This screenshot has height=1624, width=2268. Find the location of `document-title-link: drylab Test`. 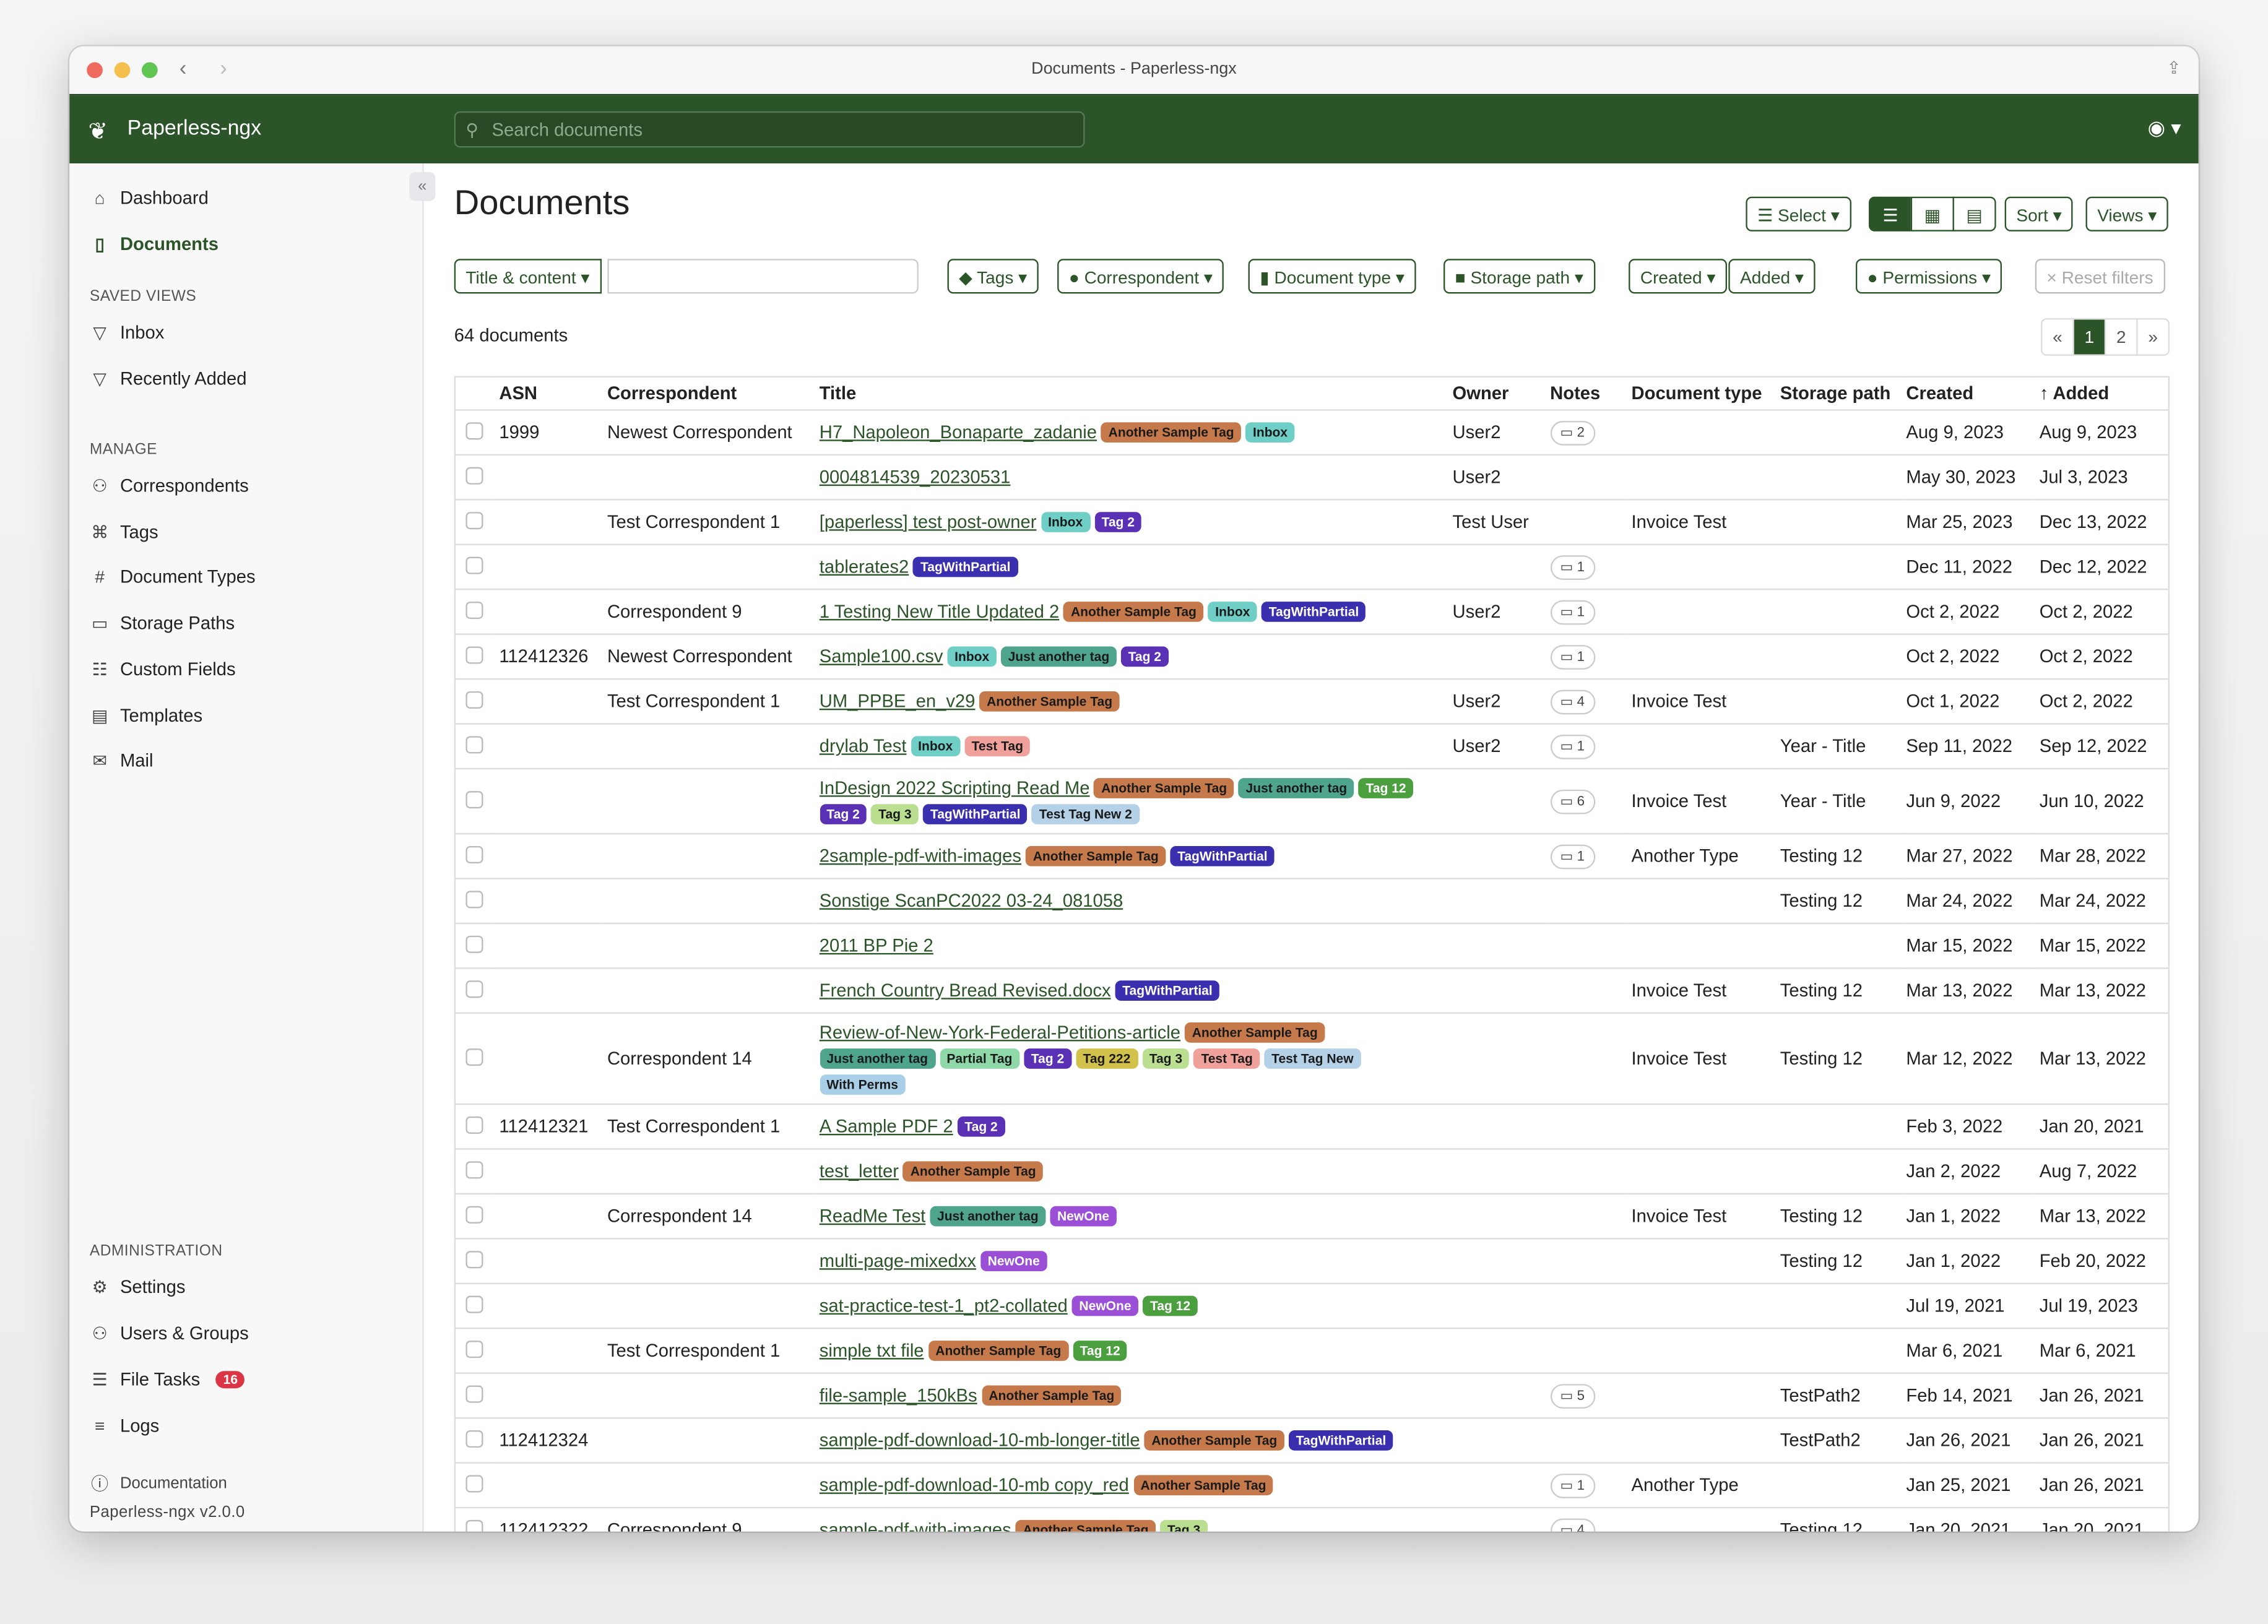

document-title-link: drylab Test is located at coordinates (863, 747).